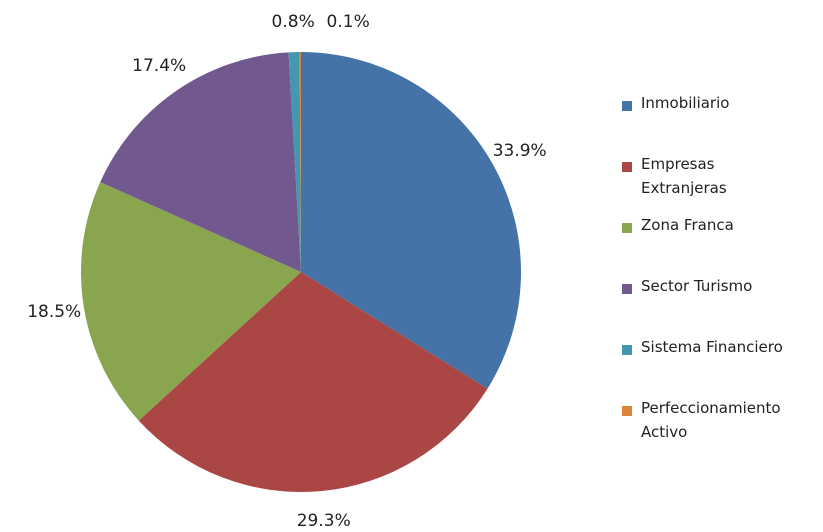 Image resolution: width=823 pixels, height=532 pixels. Describe the element at coordinates (687, 225) in the screenshot. I see `legend-label: Zona Franca` at that location.